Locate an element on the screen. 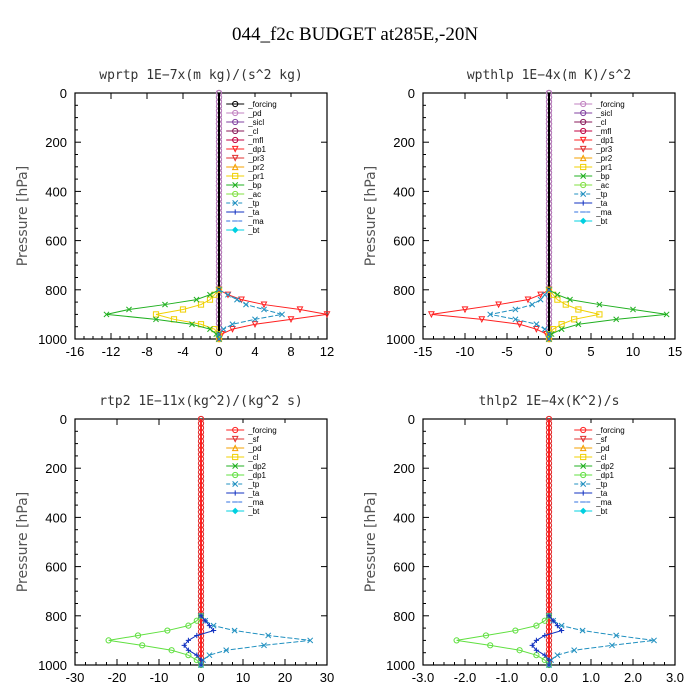 This screenshot has height=700, width=700. x-tick-label: -5 is located at coordinates (507, 351).